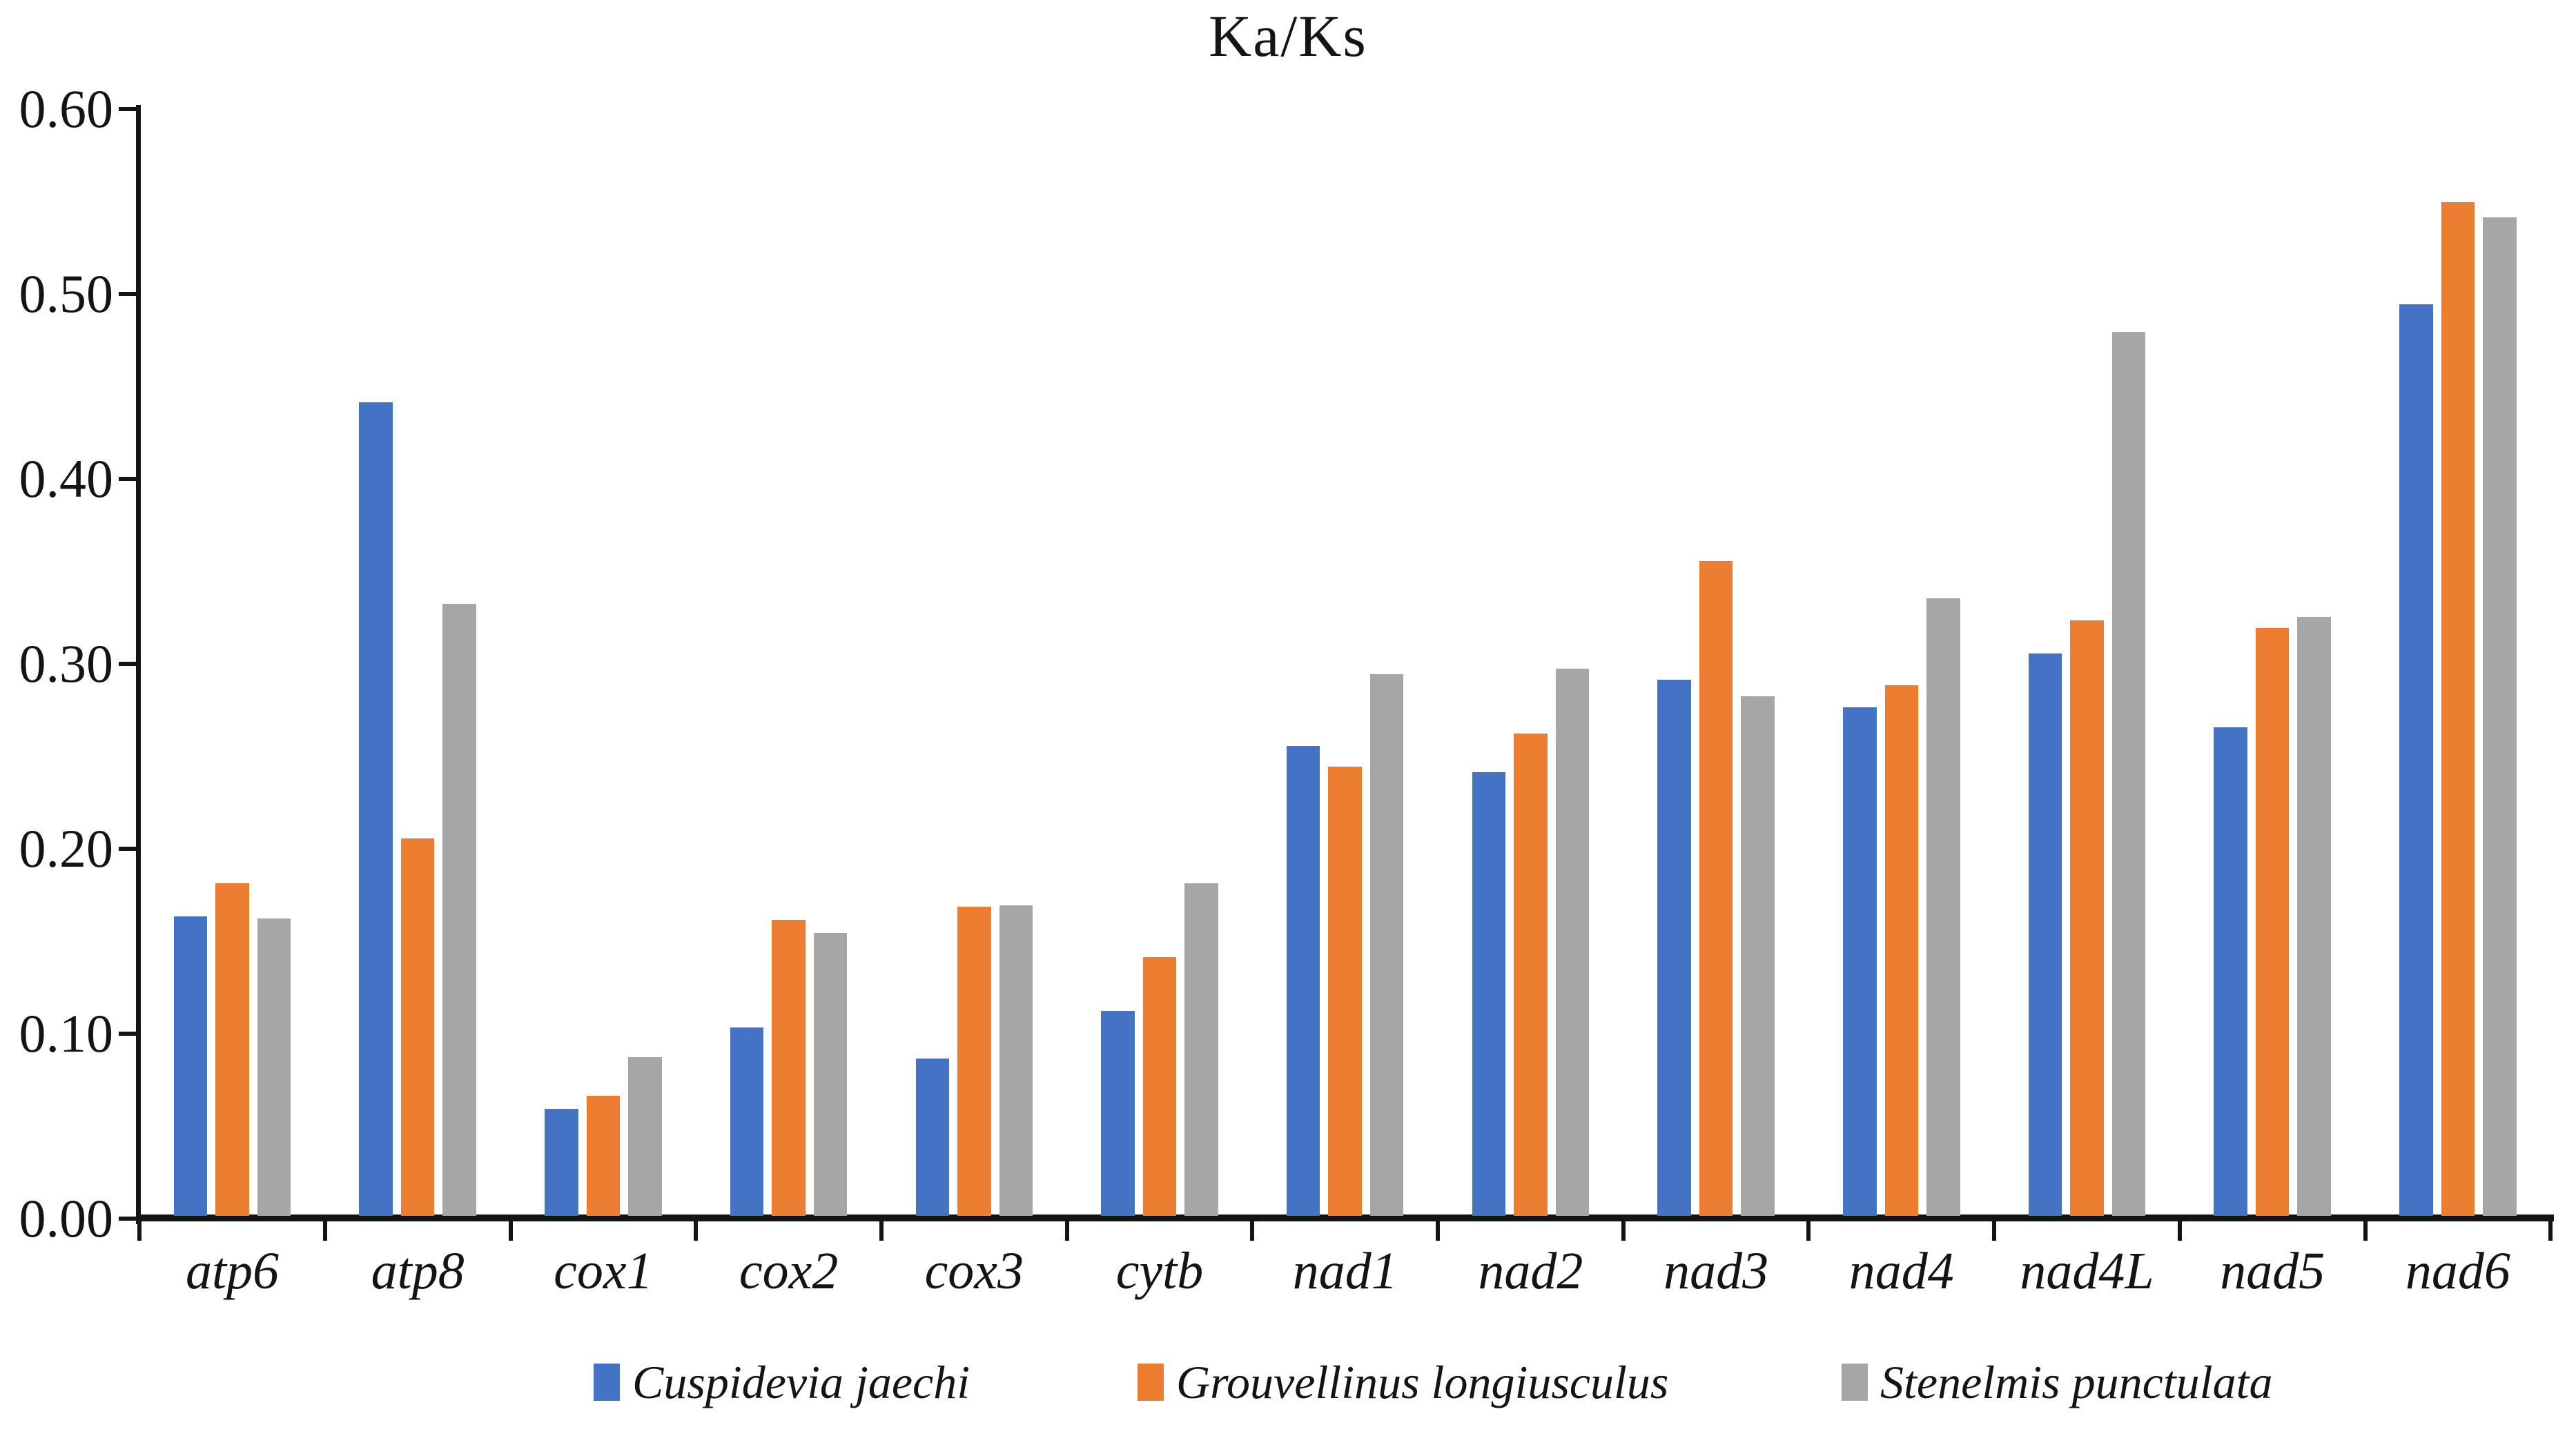 This screenshot has width=2576, height=1436. What do you see at coordinates (66, 479) in the screenshot?
I see `y-tick-label: 0.40` at bounding box center [66, 479].